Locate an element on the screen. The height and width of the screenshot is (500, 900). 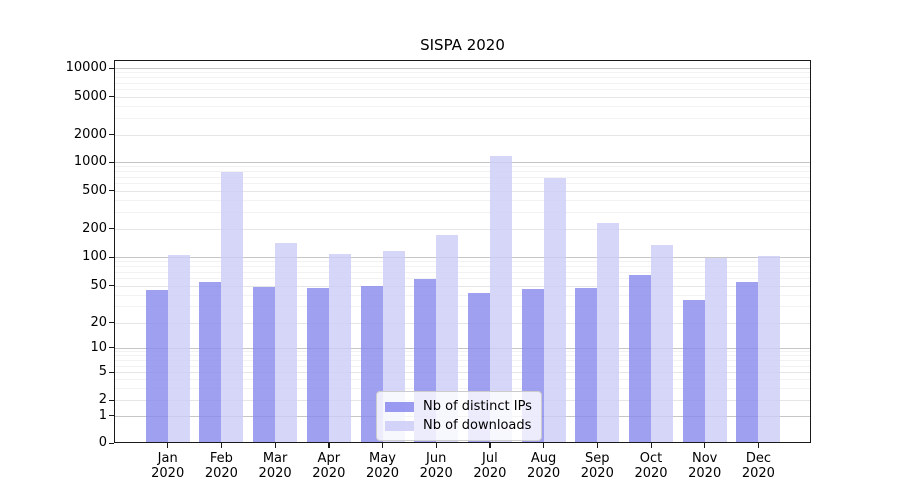
bar-ips-oct is located at coordinates (640, 359).